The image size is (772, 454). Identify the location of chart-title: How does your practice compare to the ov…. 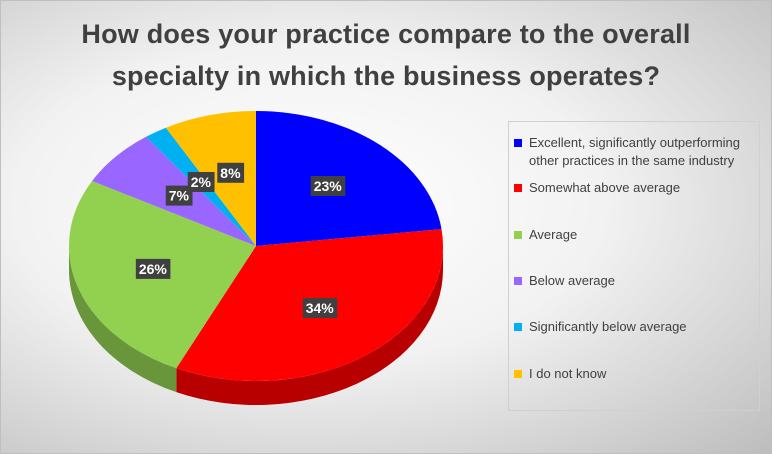
(386, 55).